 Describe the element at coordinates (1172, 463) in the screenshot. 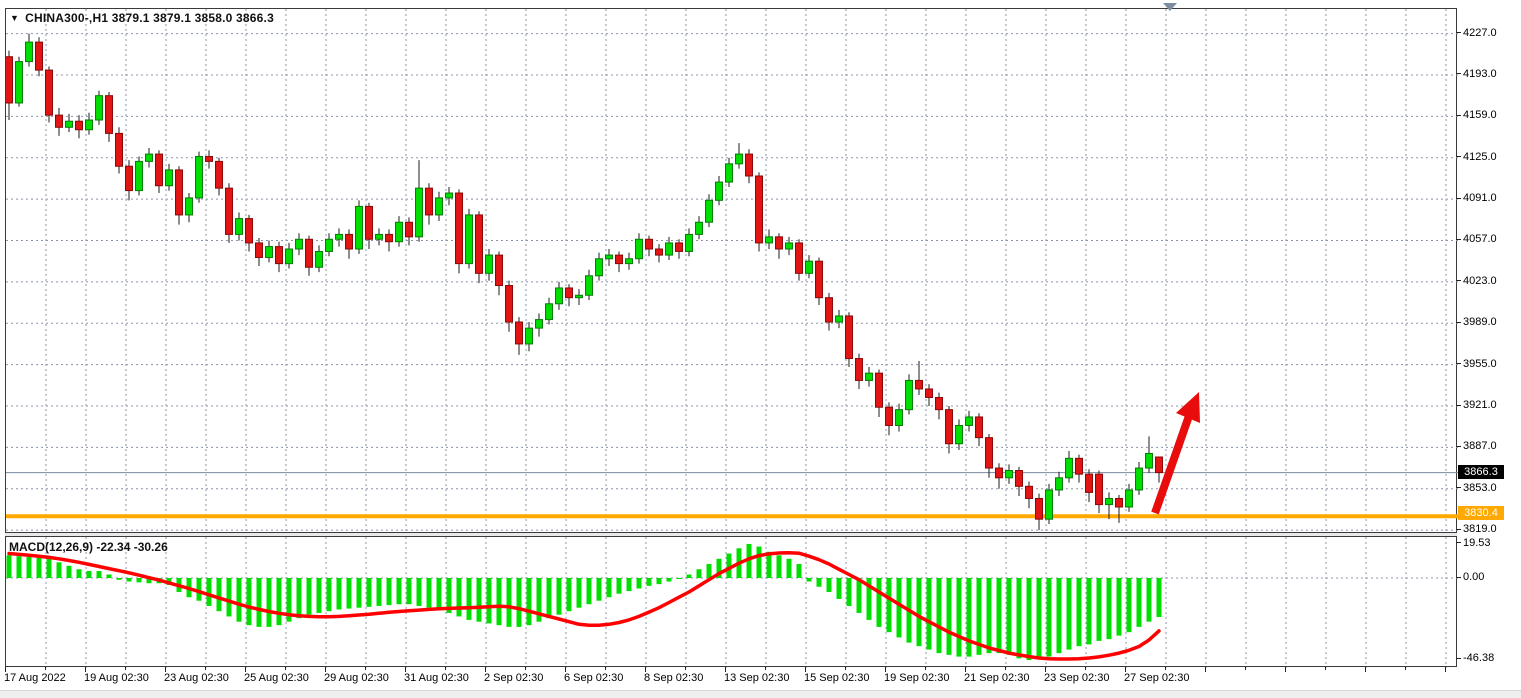

I see `arrow-shaft` at that location.